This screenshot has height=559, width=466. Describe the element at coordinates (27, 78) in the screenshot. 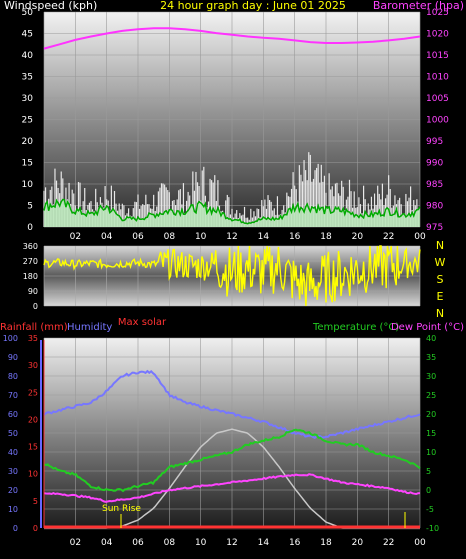

I see `windspeed-tick: 35` at that location.